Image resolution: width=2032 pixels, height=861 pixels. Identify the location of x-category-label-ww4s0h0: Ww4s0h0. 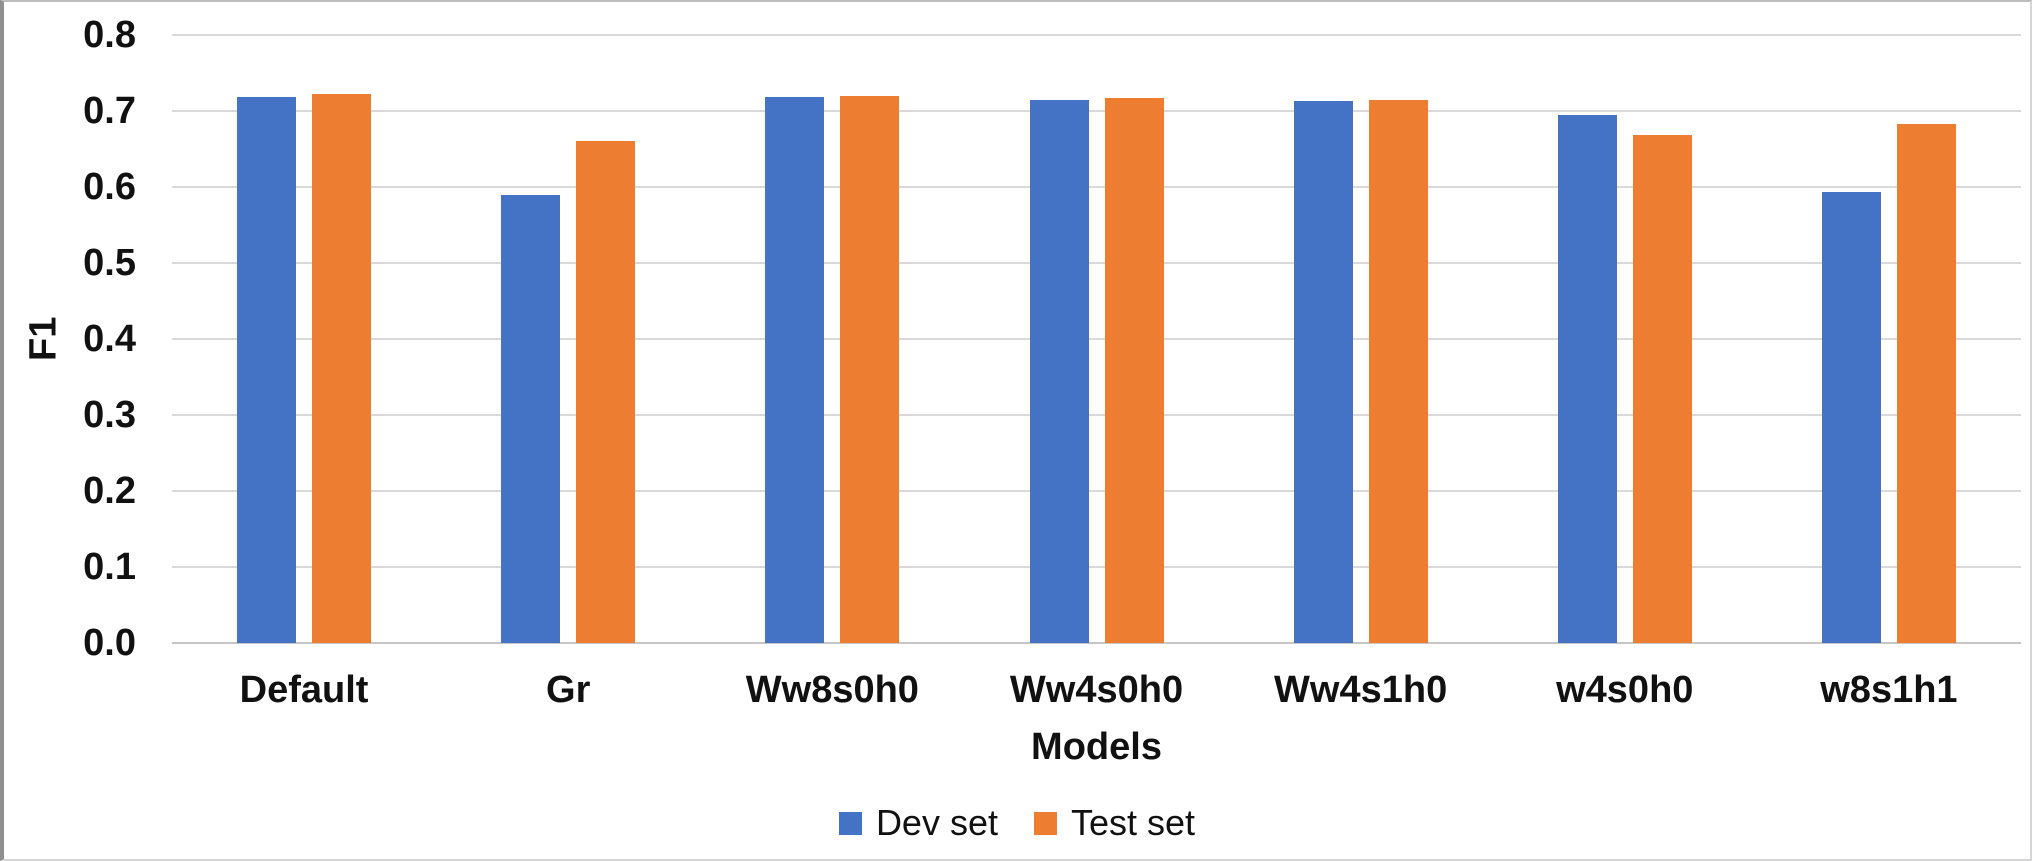
(1096, 690).